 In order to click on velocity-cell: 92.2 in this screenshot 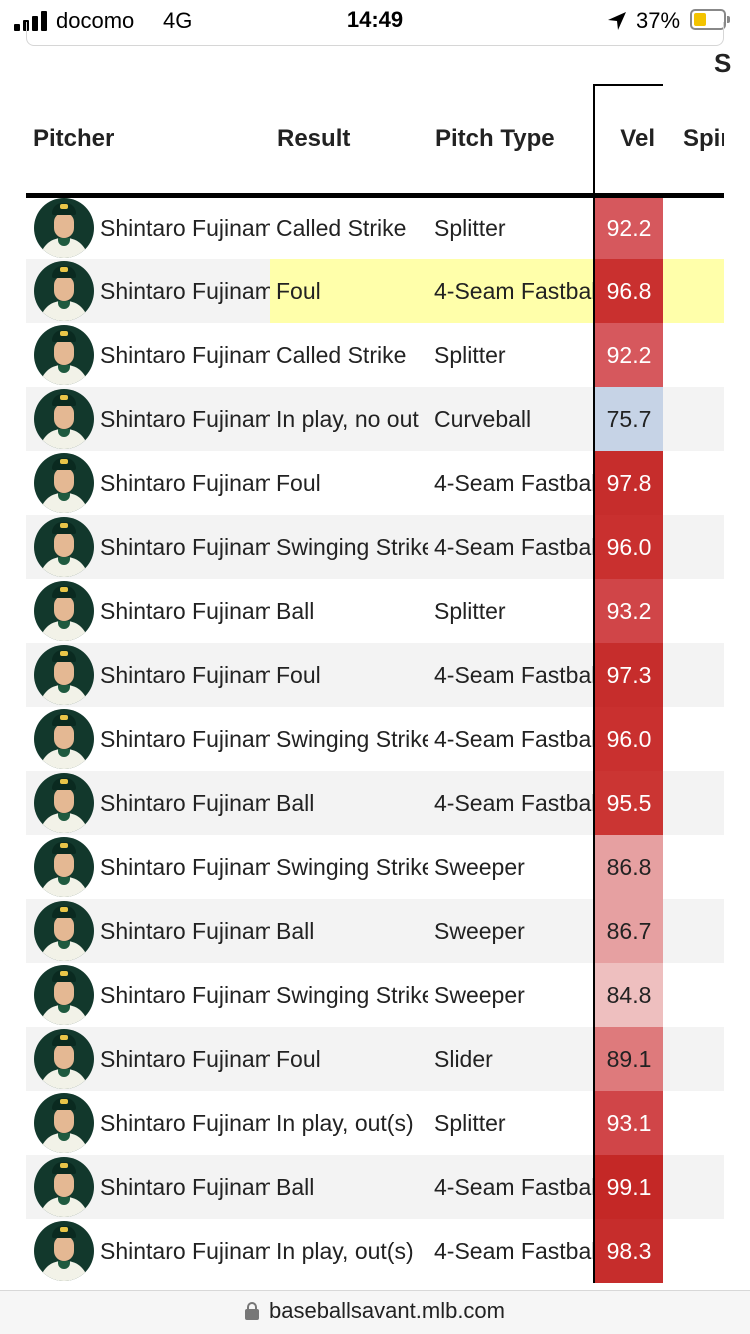, I will do `click(628, 227)`.